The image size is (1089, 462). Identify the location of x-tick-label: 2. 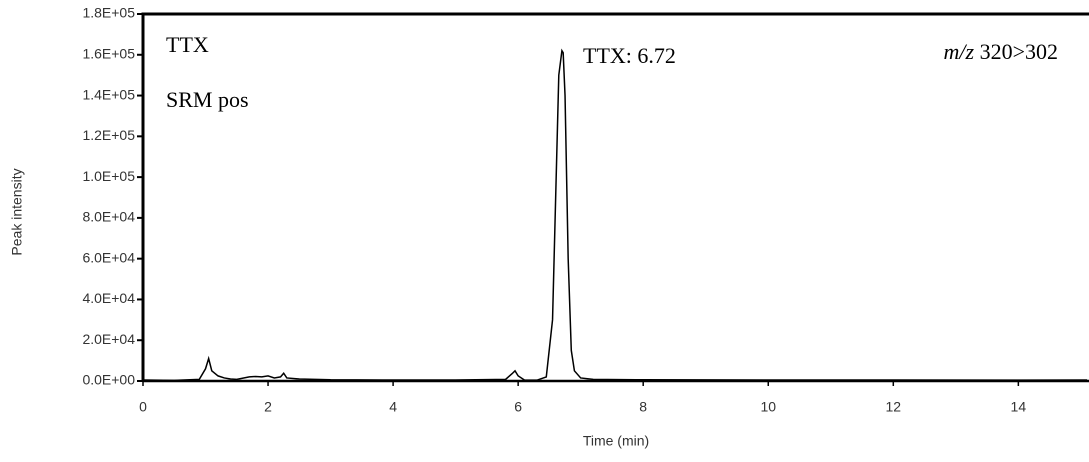
(268, 407).